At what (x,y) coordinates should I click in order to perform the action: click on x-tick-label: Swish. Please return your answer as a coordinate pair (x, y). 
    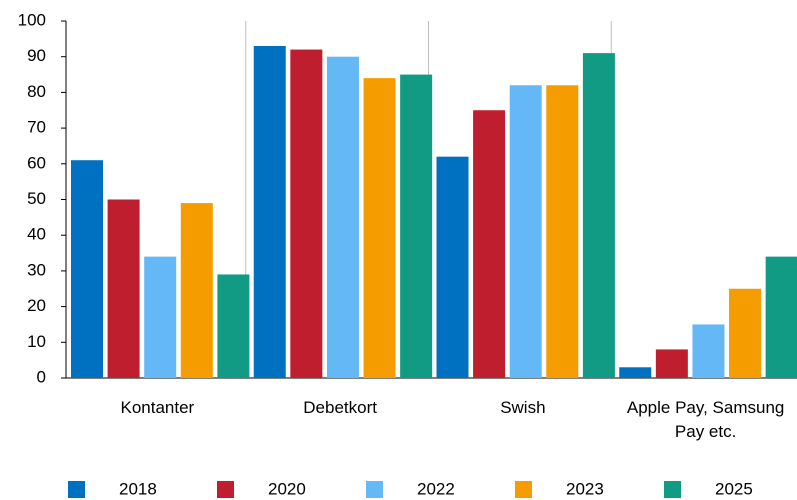
    Looking at the image, I should click on (523, 407).